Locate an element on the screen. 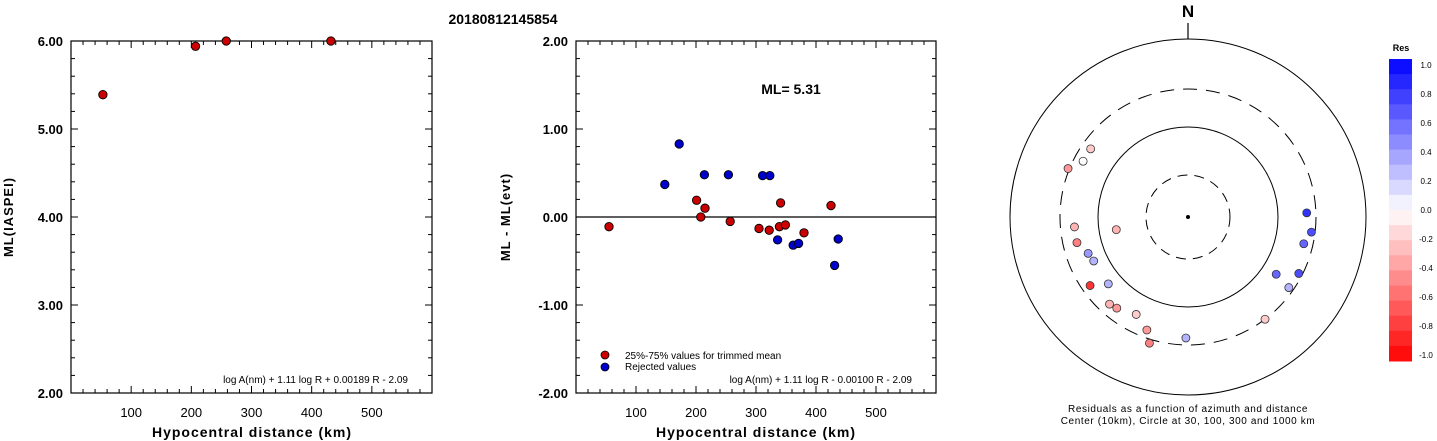 The width and height of the screenshot is (1437, 441). colorbar-tick-label: 0.6 is located at coordinates (1426, 123).